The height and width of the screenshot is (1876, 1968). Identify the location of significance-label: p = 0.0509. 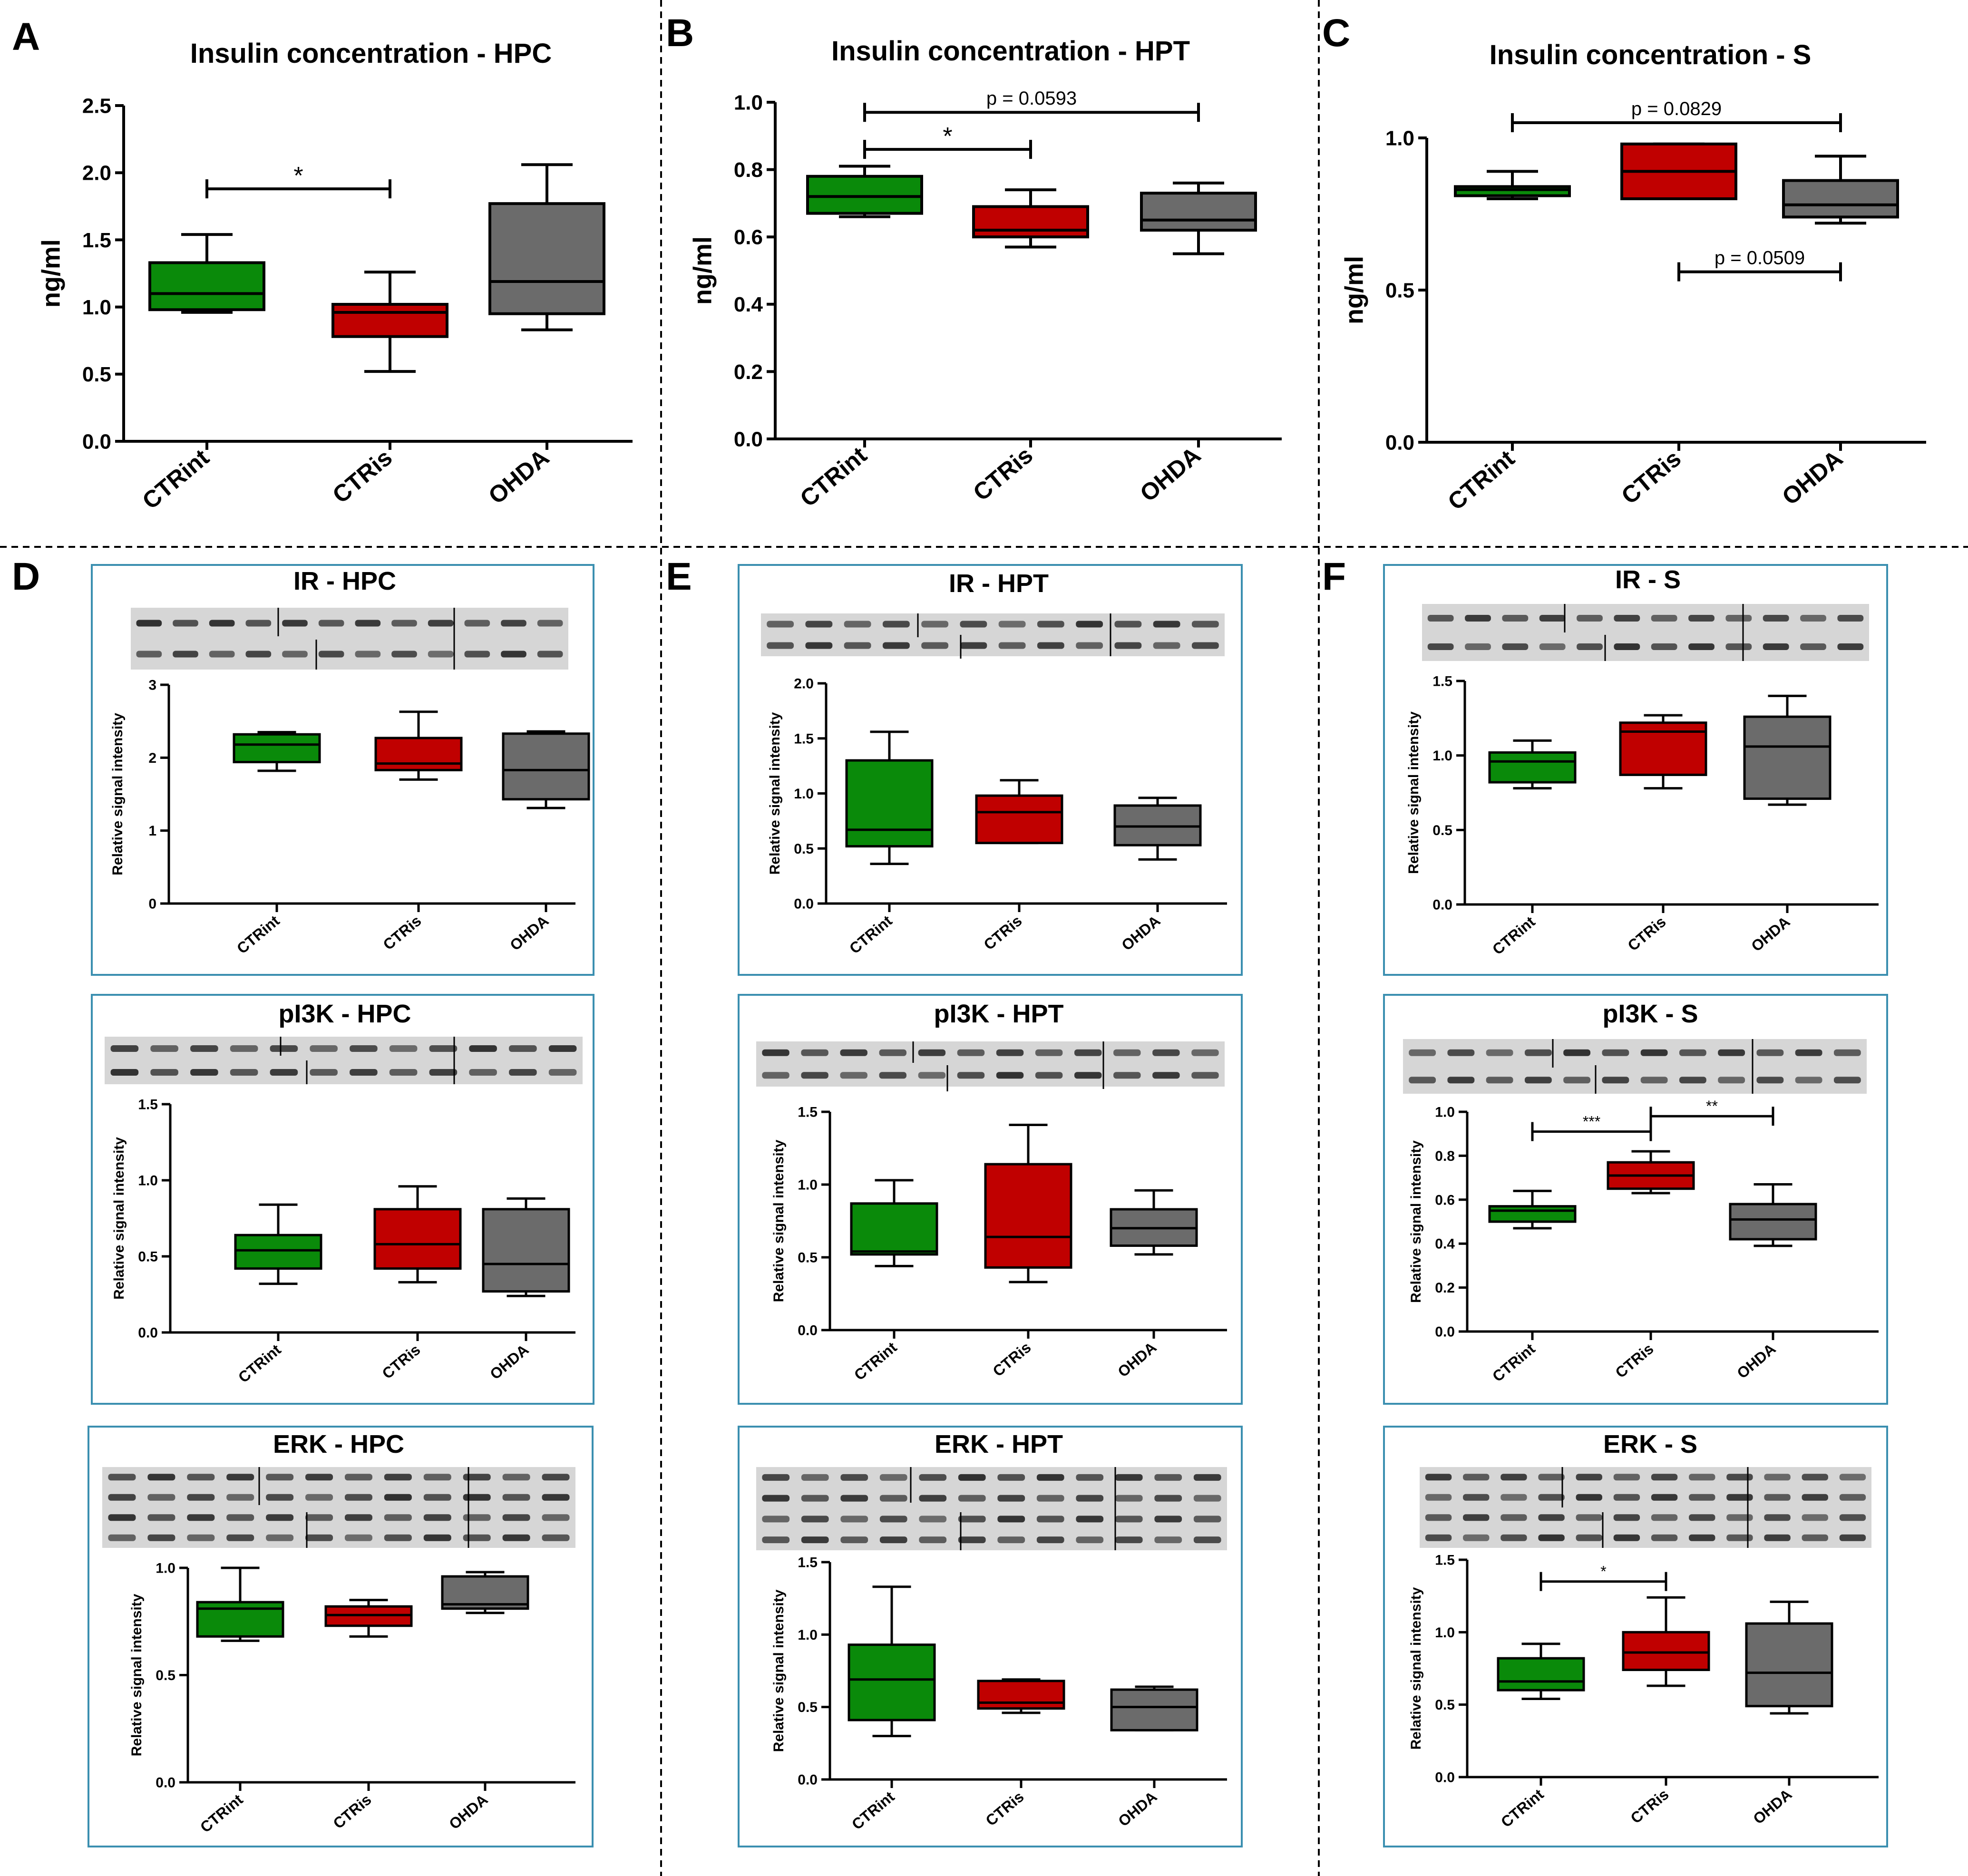
(1760, 258).